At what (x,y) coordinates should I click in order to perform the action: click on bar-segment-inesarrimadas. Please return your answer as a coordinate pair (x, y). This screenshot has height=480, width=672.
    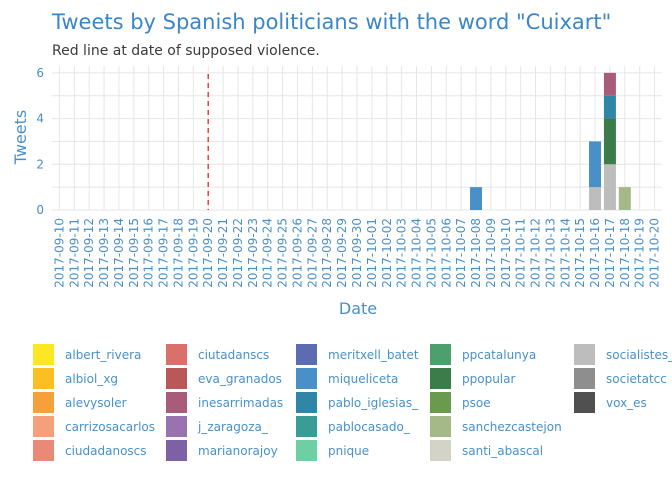
    Looking at the image, I should click on (609, 84).